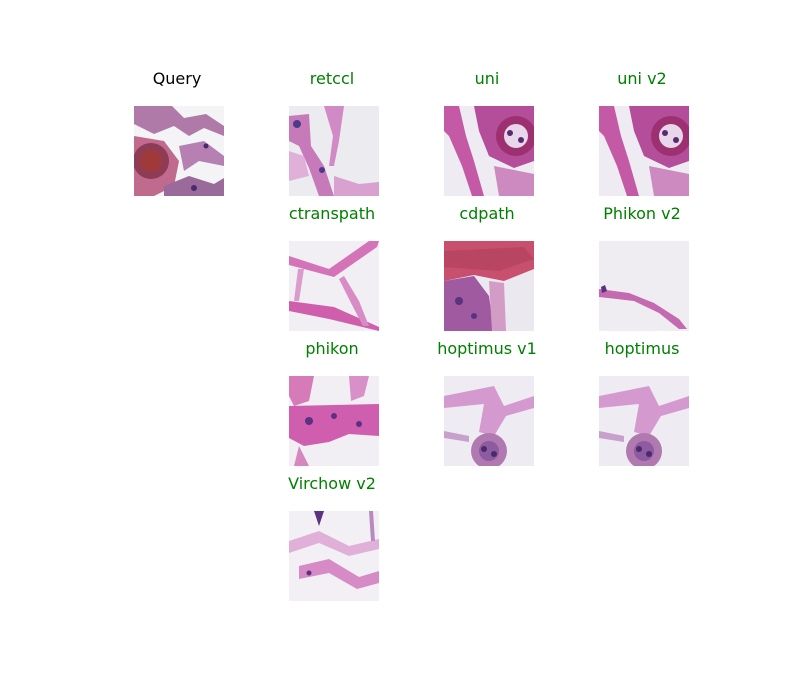  I want to click on result-title-virchow-v2: Virchow v2, so click(332, 483).